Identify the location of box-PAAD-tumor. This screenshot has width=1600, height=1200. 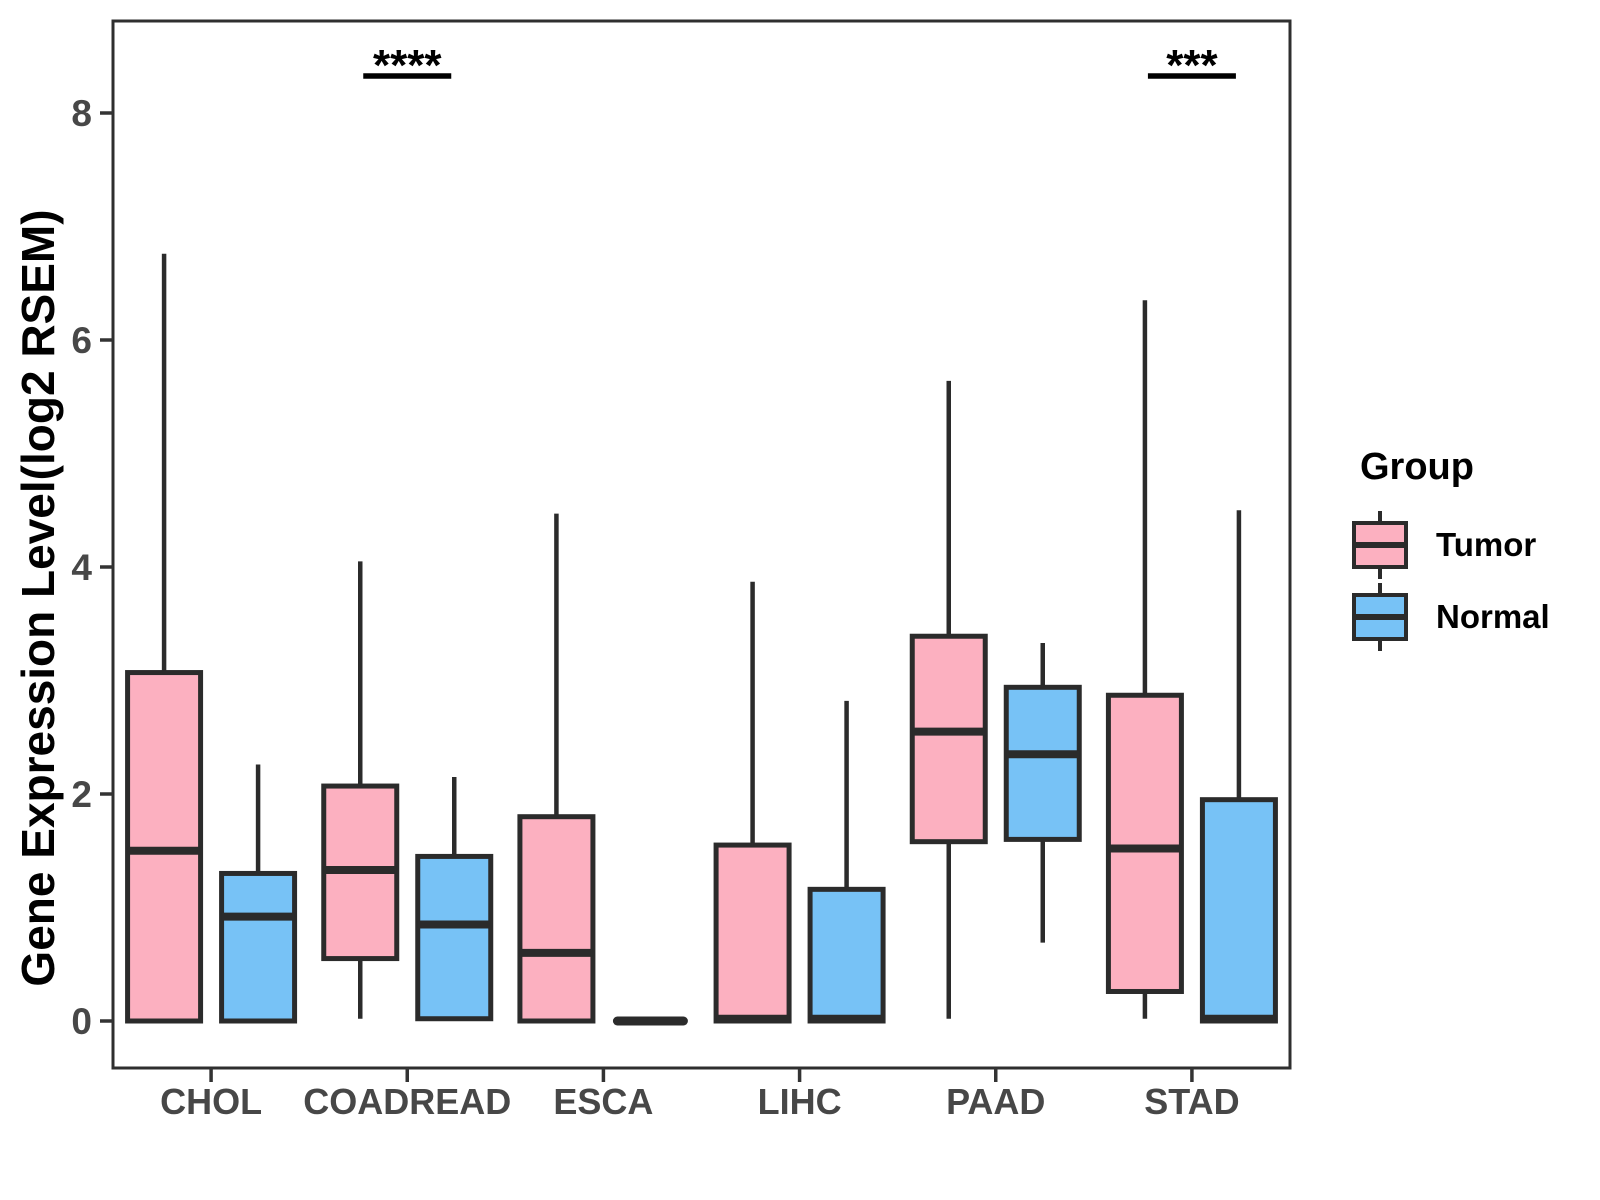
(948, 699).